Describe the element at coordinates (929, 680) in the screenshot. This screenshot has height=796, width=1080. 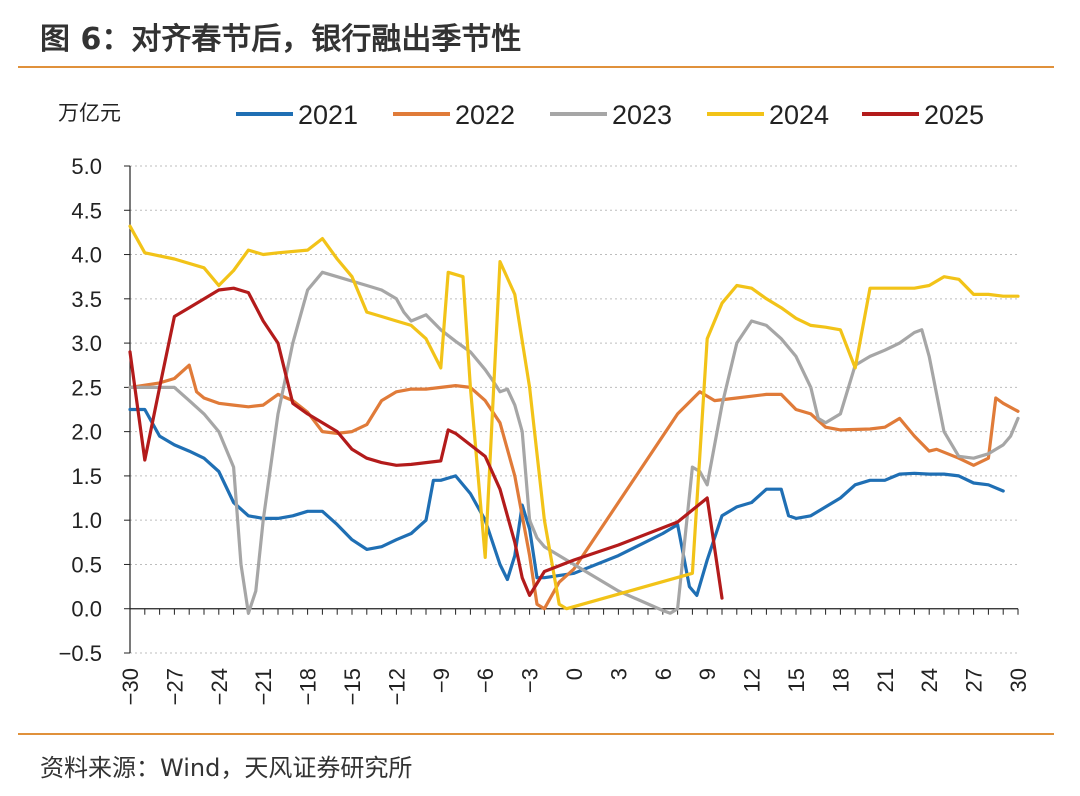
I see `x-tick-label: 24` at that location.